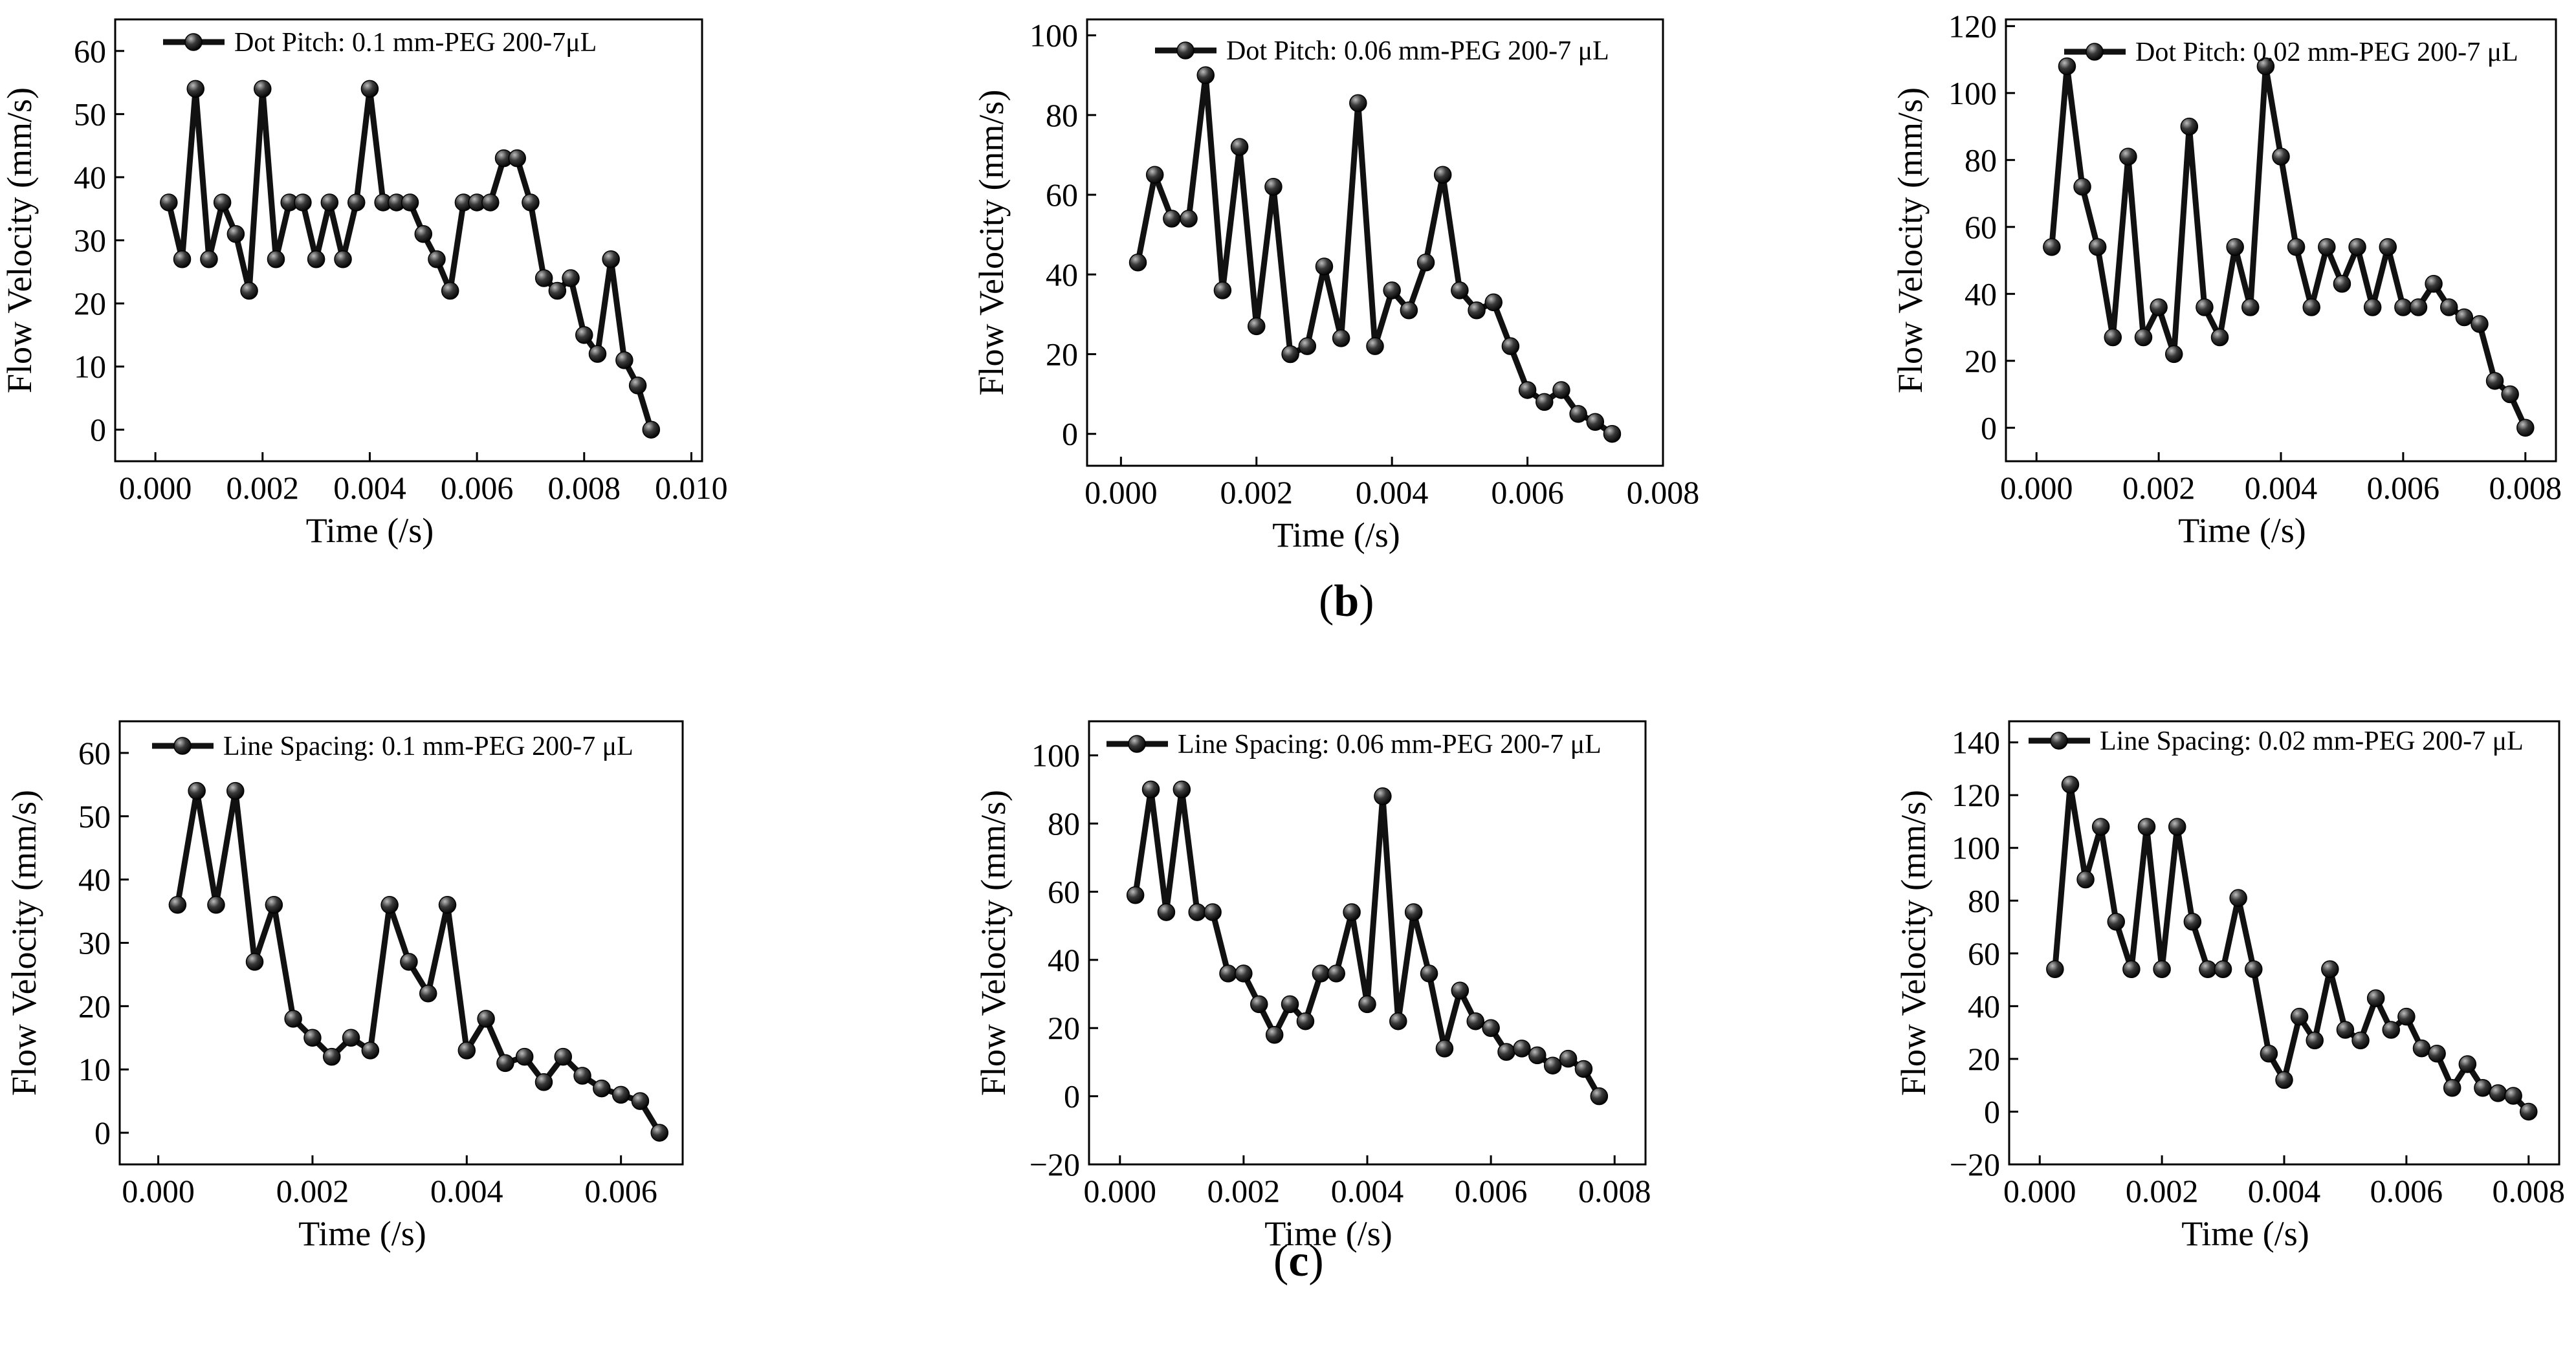 The height and width of the screenshot is (1352, 2576). What do you see at coordinates (2291, 948) in the screenshot?
I see `series-line` at bounding box center [2291, 948].